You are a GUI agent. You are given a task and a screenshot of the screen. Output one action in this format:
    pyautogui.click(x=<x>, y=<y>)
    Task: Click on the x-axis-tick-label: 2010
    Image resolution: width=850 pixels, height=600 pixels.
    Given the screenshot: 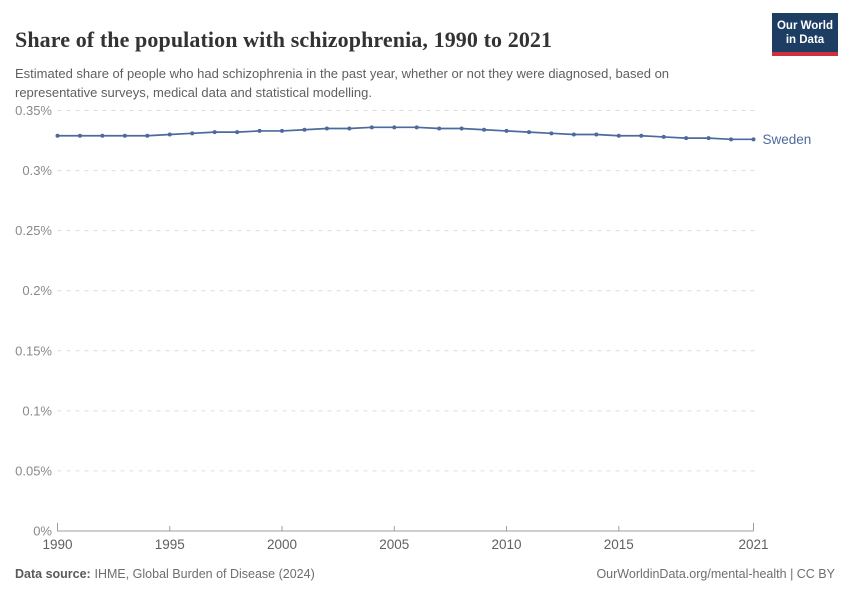 What is the action you would take?
    pyautogui.click(x=507, y=544)
    